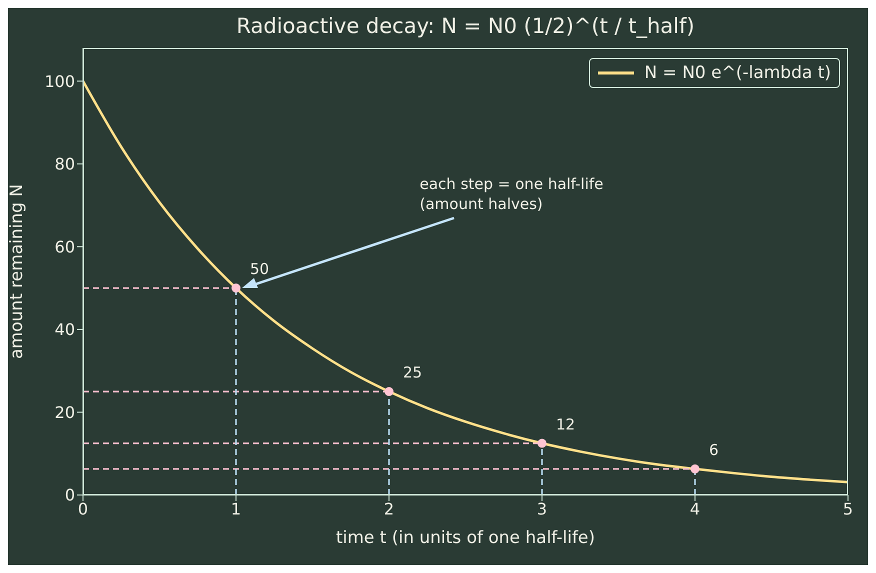 The image size is (876, 573). I want to click on y-tick-label: 40, so click(64, 330).